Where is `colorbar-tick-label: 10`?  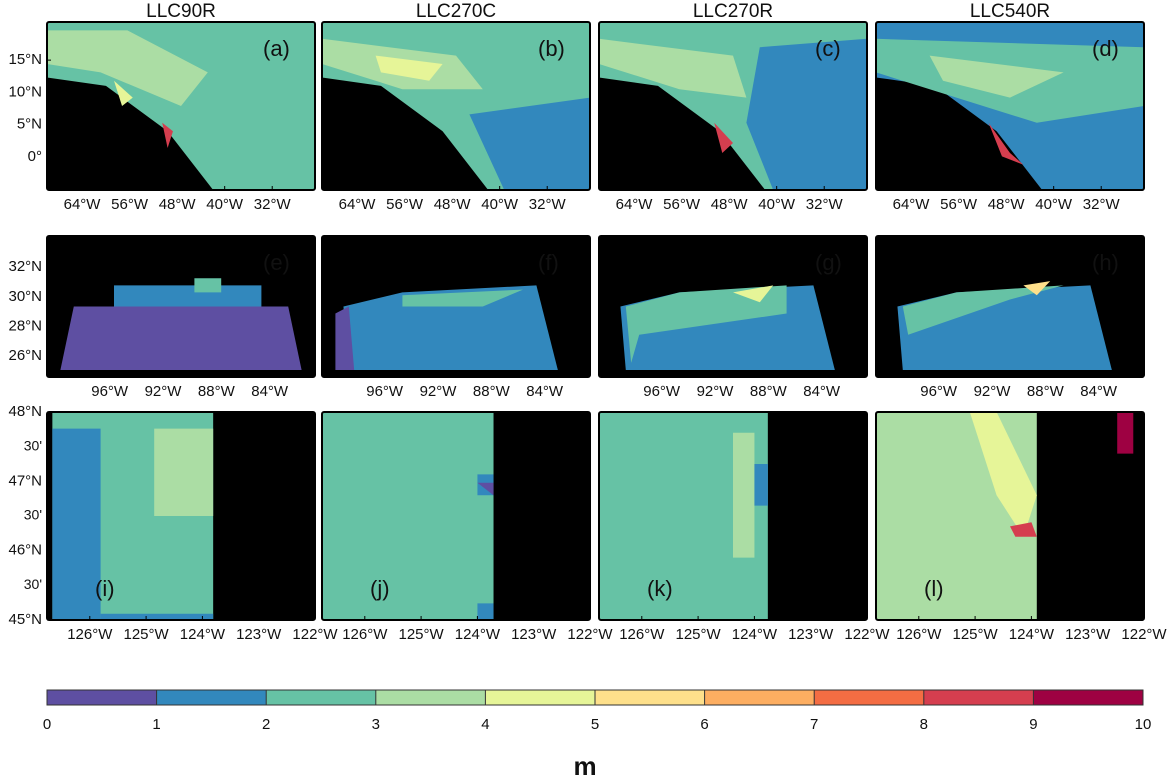
colorbar-tick-label: 10 is located at coordinates (1143, 724).